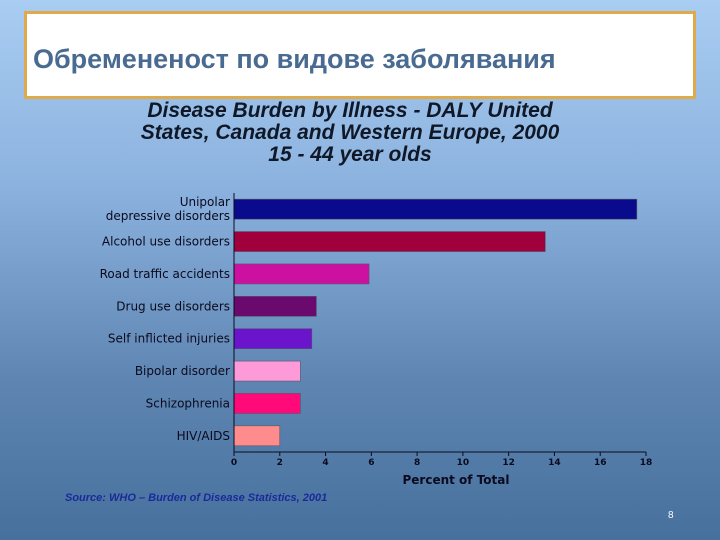 The image size is (720, 540). I want to click on slide-title: Обремененост по видове заболявания, so click(294, 59).